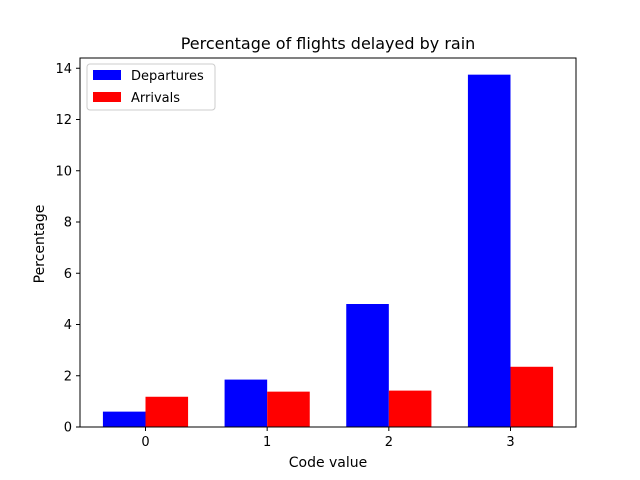 The width and height of the screenshot is (640, 480). Describe the element at coordinates (267, 442) in the screenshot. I see `x-tick-label: 1` at that location.